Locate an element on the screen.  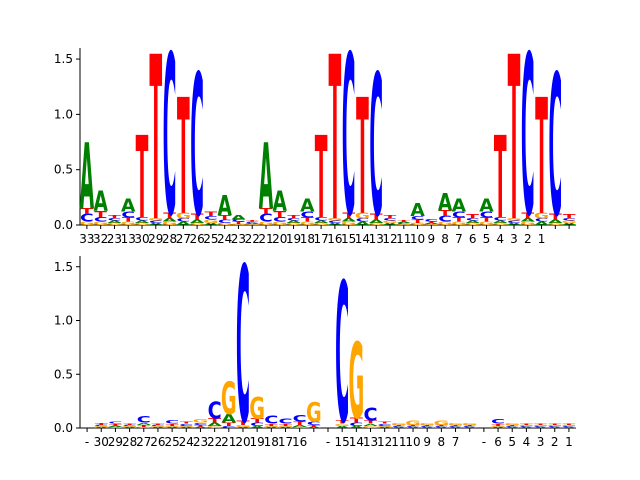
x-tick-label: 21 is located at coordinates (228, 442).